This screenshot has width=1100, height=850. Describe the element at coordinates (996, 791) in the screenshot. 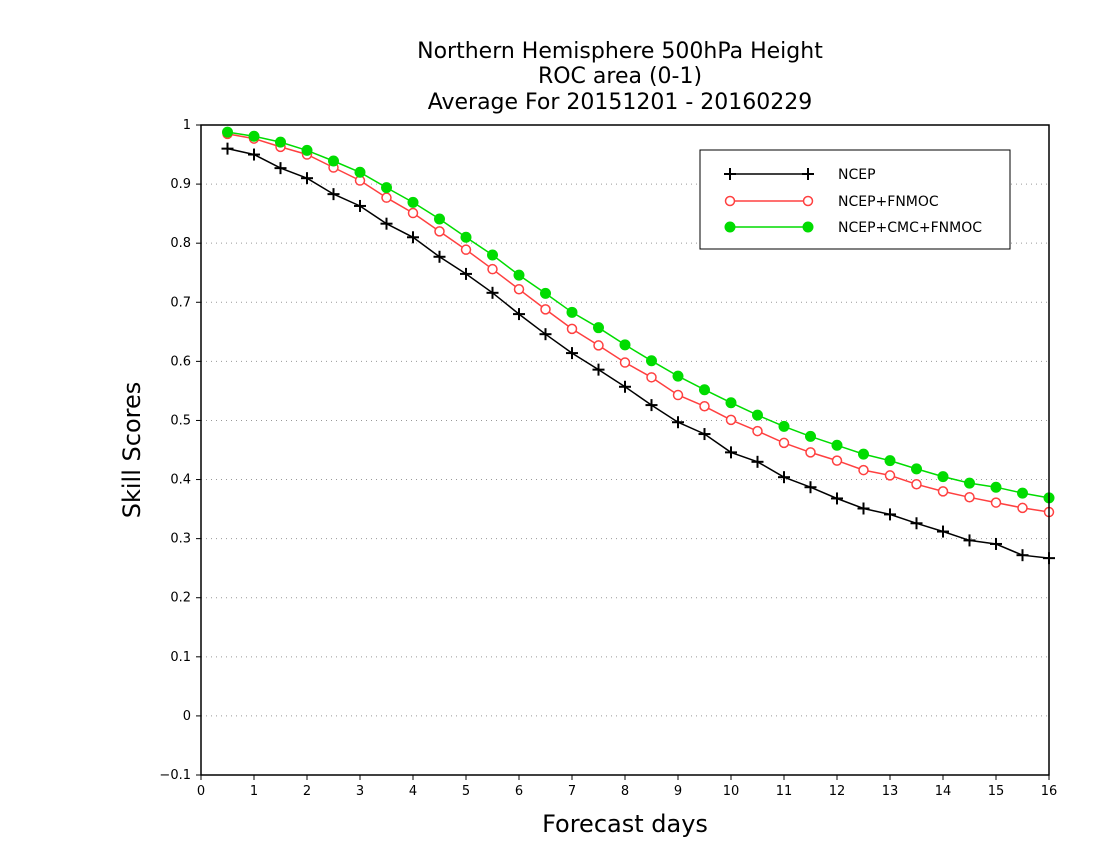

I see `x-tick-label: 15` at that location.